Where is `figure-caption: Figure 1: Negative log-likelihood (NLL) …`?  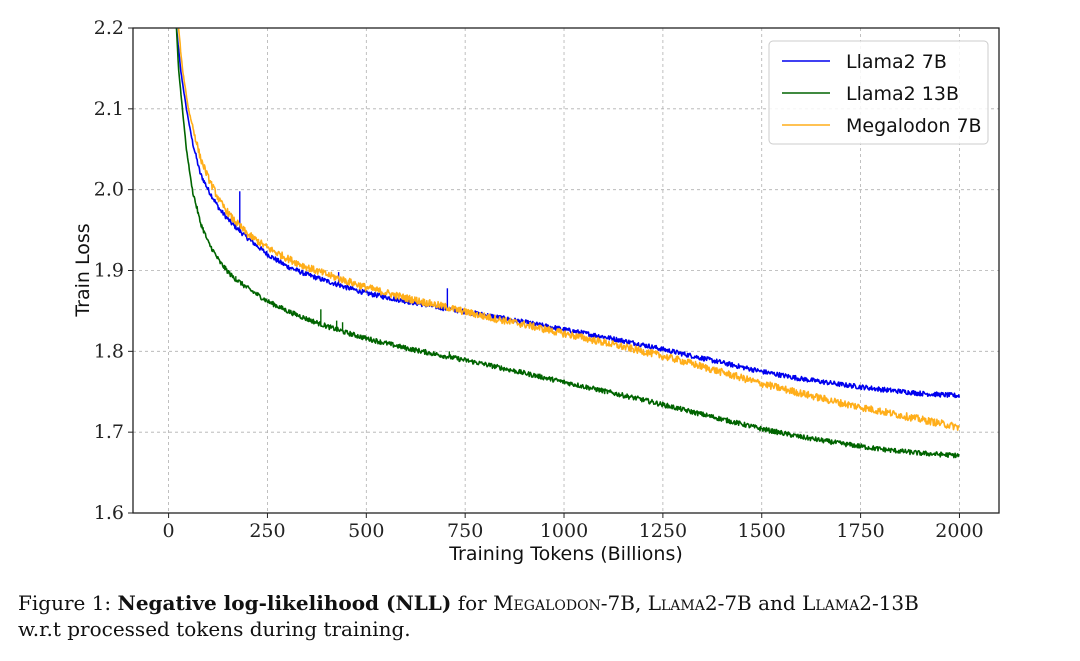
figure-caption: Figure 1: Negative log-likelihood (NLL) … is located at coordinates (543, 616).